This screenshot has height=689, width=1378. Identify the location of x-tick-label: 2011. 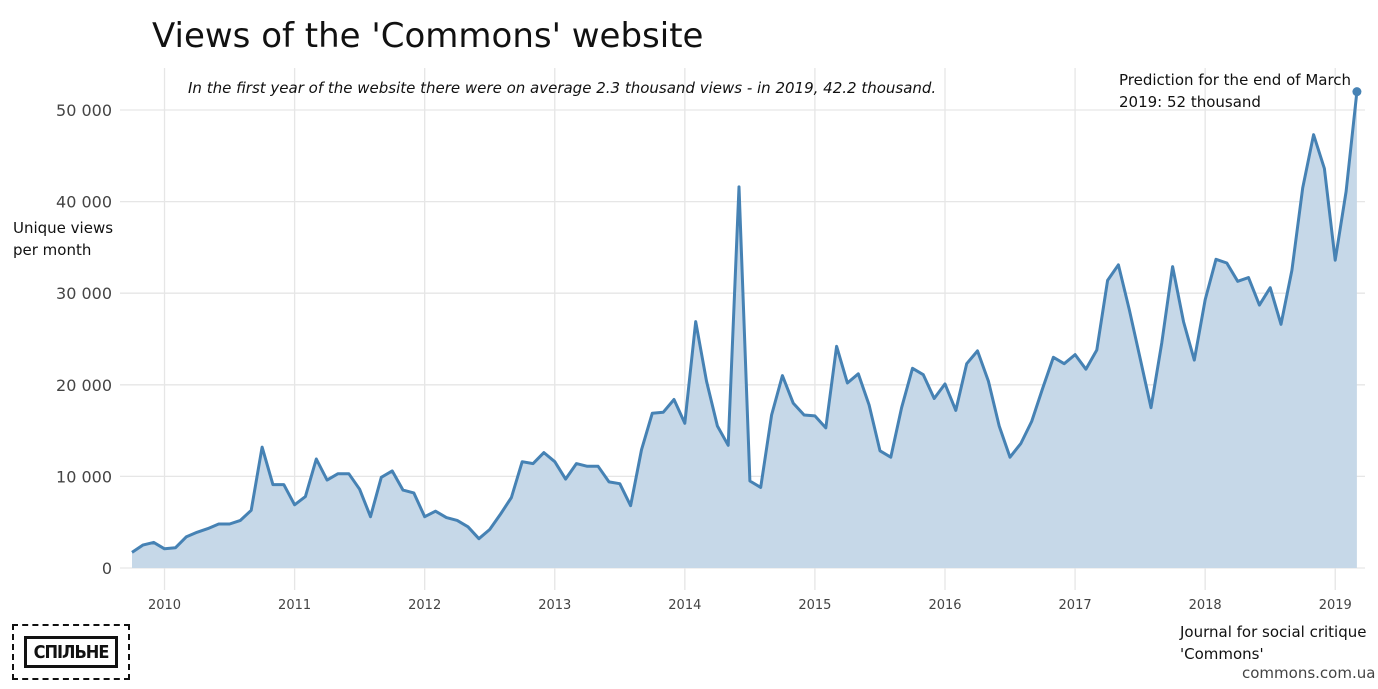
(294, 605).